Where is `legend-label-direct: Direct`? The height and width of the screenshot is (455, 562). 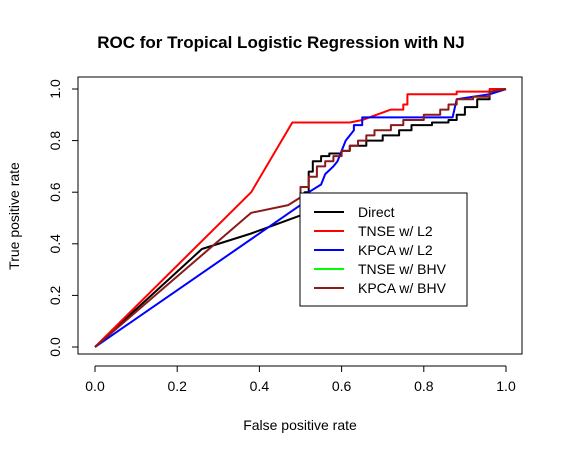
legend-label-direct: Direct is located at coordinates (376, 212).